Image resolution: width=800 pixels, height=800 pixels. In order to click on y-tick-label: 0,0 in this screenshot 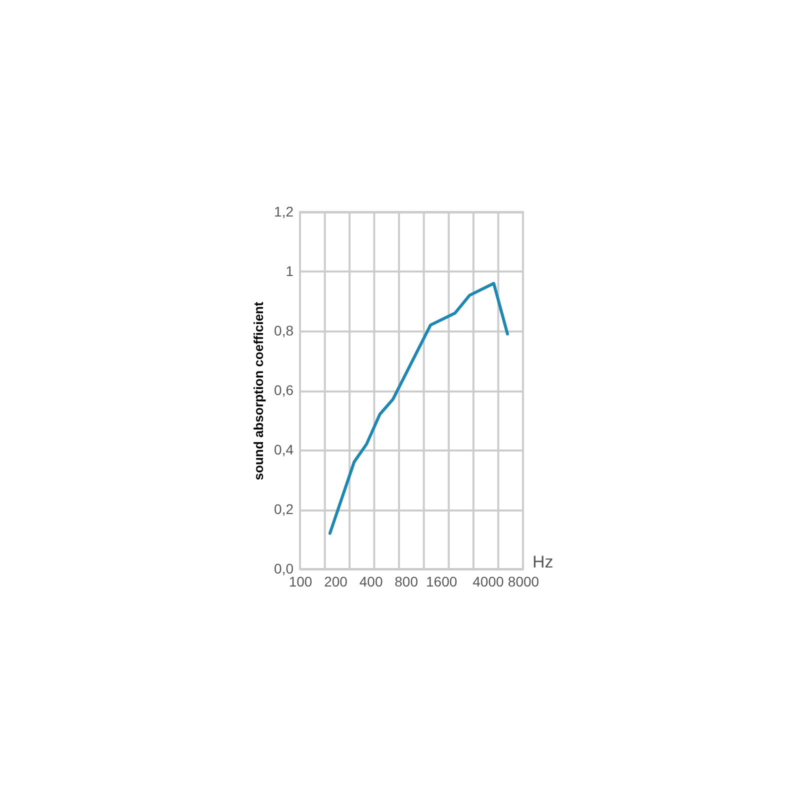, I will do `click(284, 568)`.